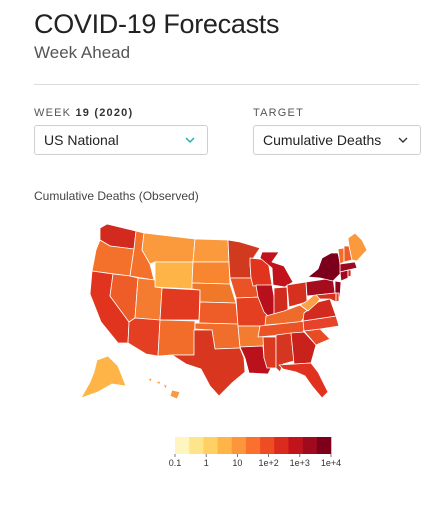 This screenshot has width=435, height=512. Describe the element at coordinates (237, 463) in the screenshot. I see `colorbar-tick-label: 10` at that location.